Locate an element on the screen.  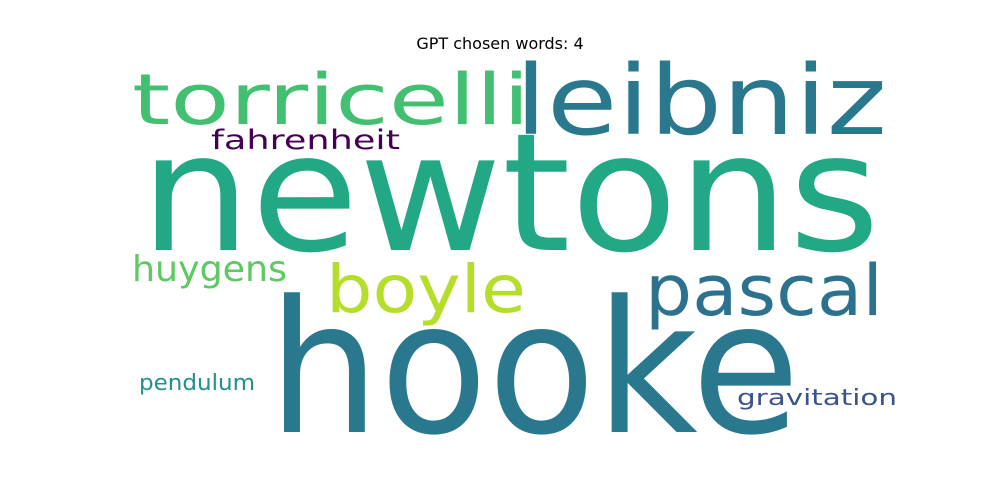
word-pendulum: pendulum is located at coordinates (197, 383).